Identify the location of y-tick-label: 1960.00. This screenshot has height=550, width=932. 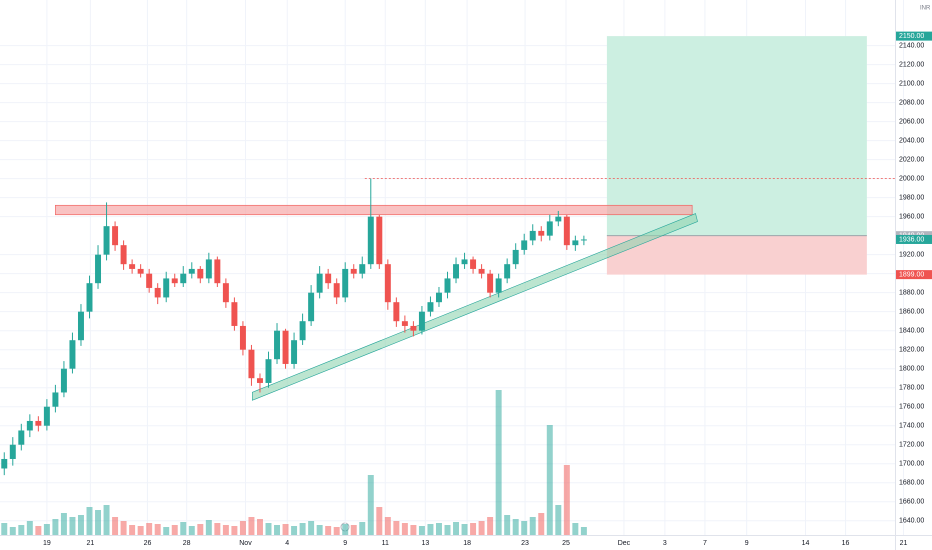
(911, 217).